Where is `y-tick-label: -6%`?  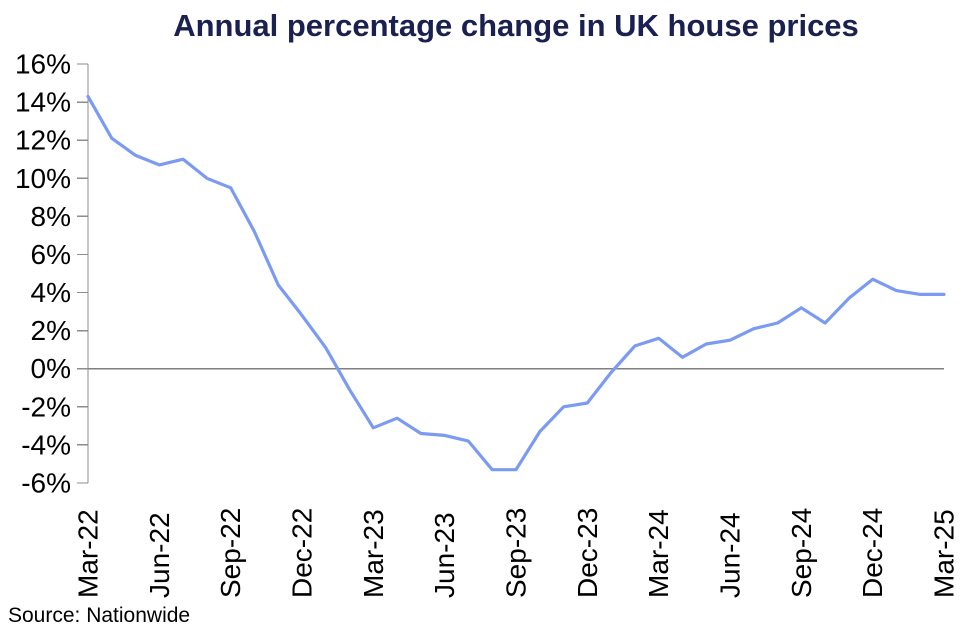 y-tick-label: -6% is located at coordinates (46, 483).